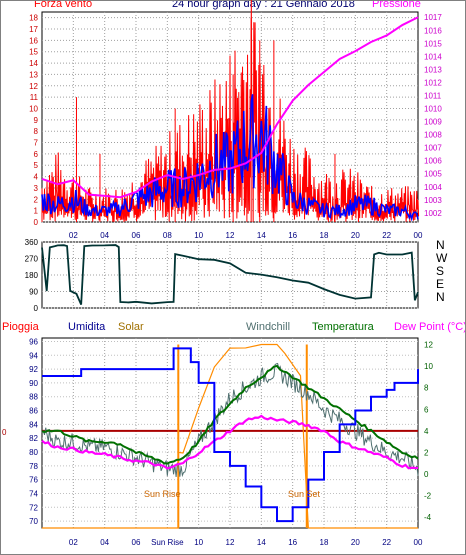 The image size is (466, 555). I want to click on dir-label-s: S, so click(440, 271).